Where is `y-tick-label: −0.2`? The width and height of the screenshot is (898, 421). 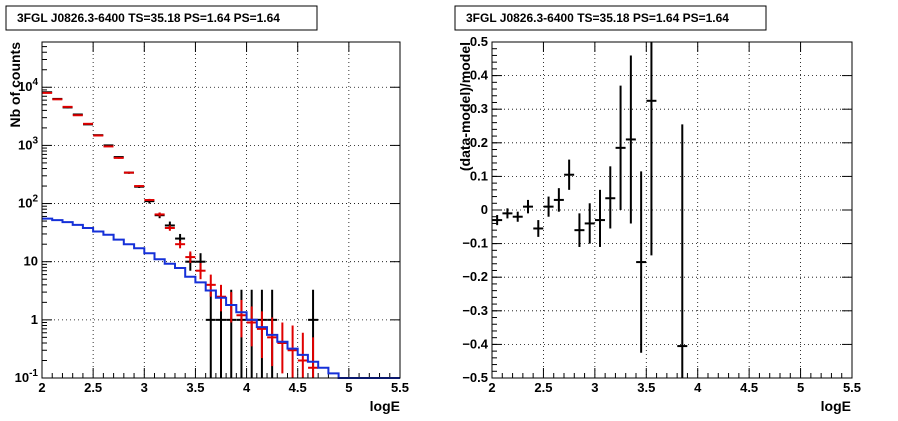 y-tick-label: −0.2 is located at coordinates (475, 276).